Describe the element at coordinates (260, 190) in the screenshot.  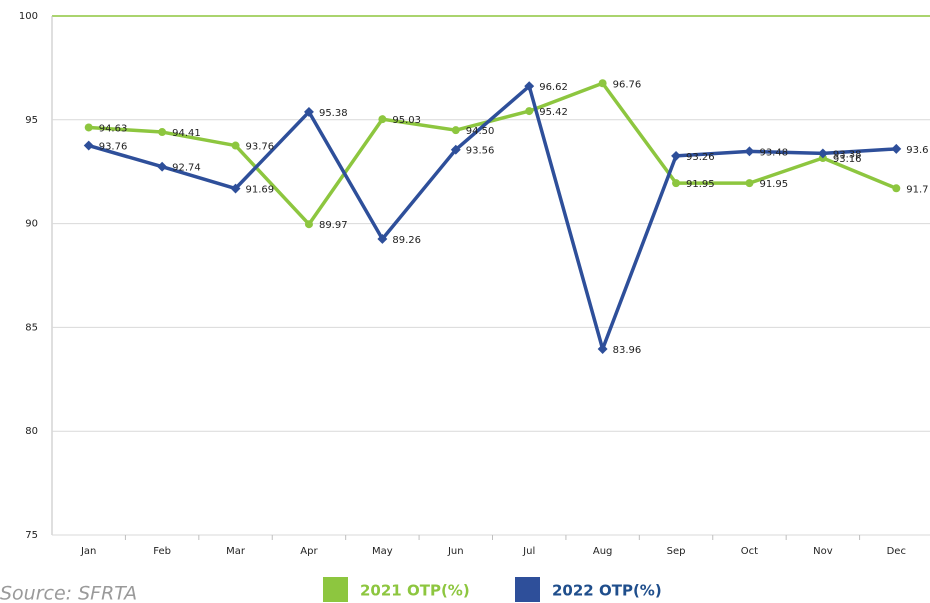
I see `data-label: 91.69` at that location.